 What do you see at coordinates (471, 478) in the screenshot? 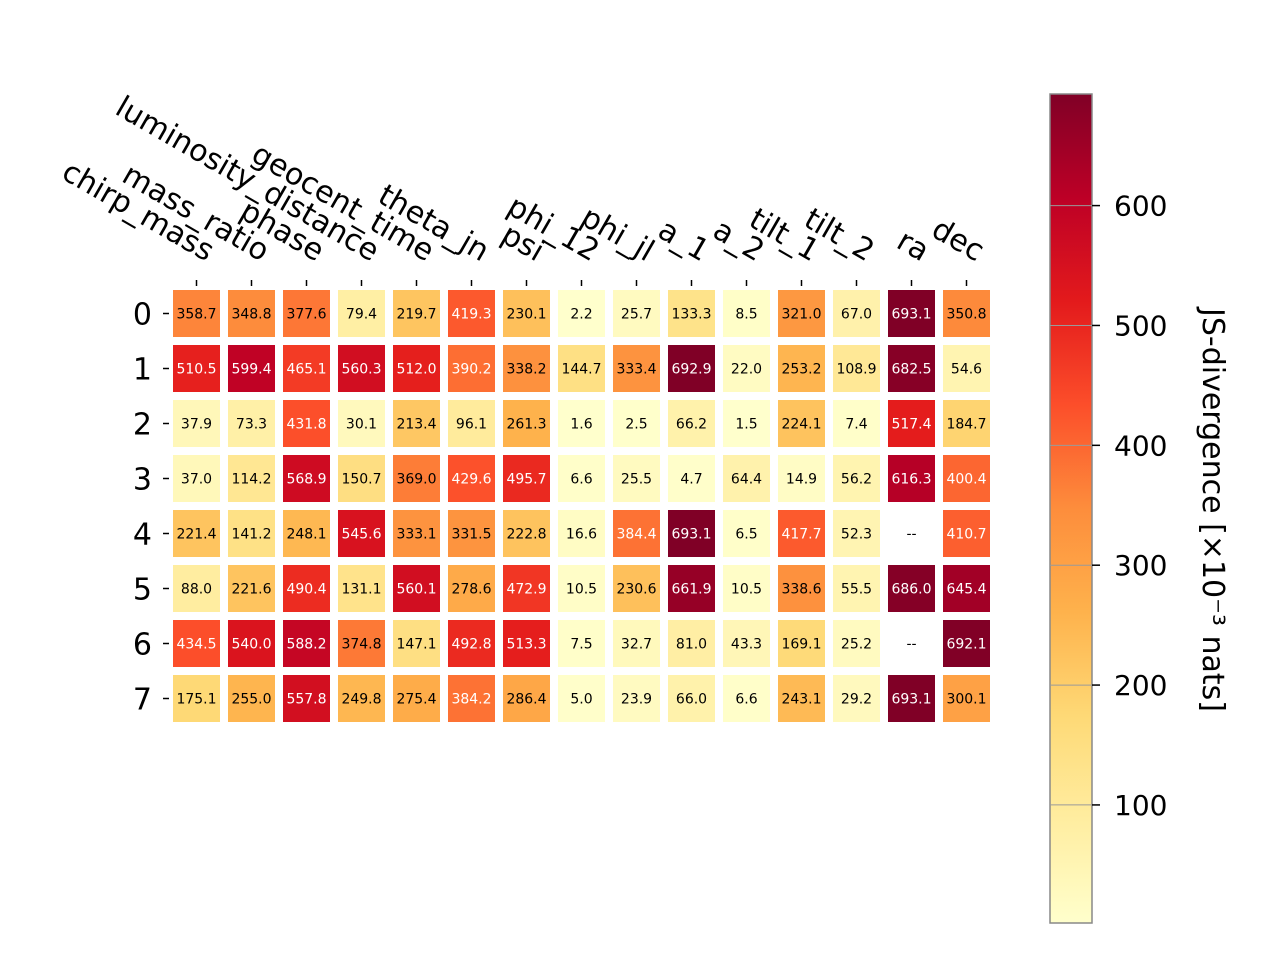
I see `heatmap-cell-3-theta_jn` at bounding box center [471, 478].